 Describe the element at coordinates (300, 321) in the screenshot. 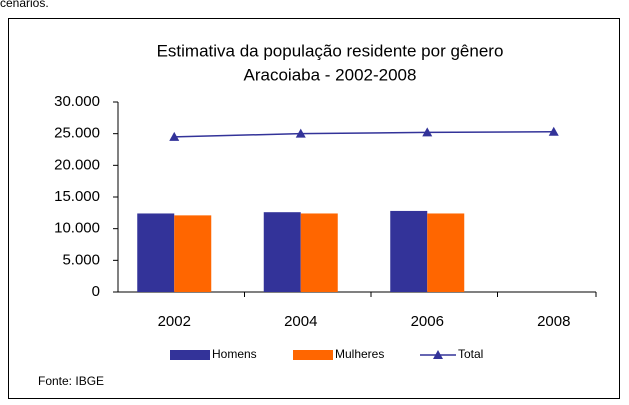

I see `x-tick-label: 2004` at that location.